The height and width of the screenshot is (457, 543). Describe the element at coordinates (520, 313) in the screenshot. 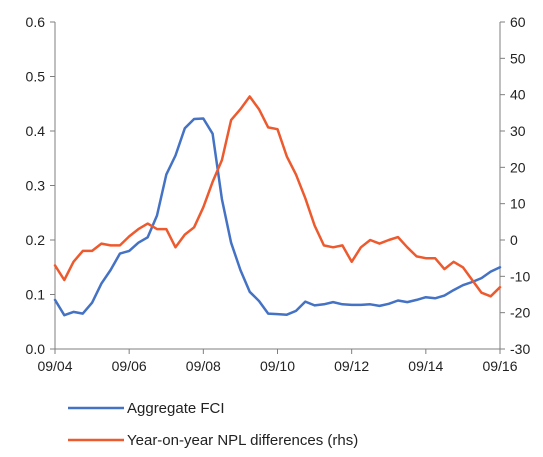

I see `right-tick-label: -20` at that location.